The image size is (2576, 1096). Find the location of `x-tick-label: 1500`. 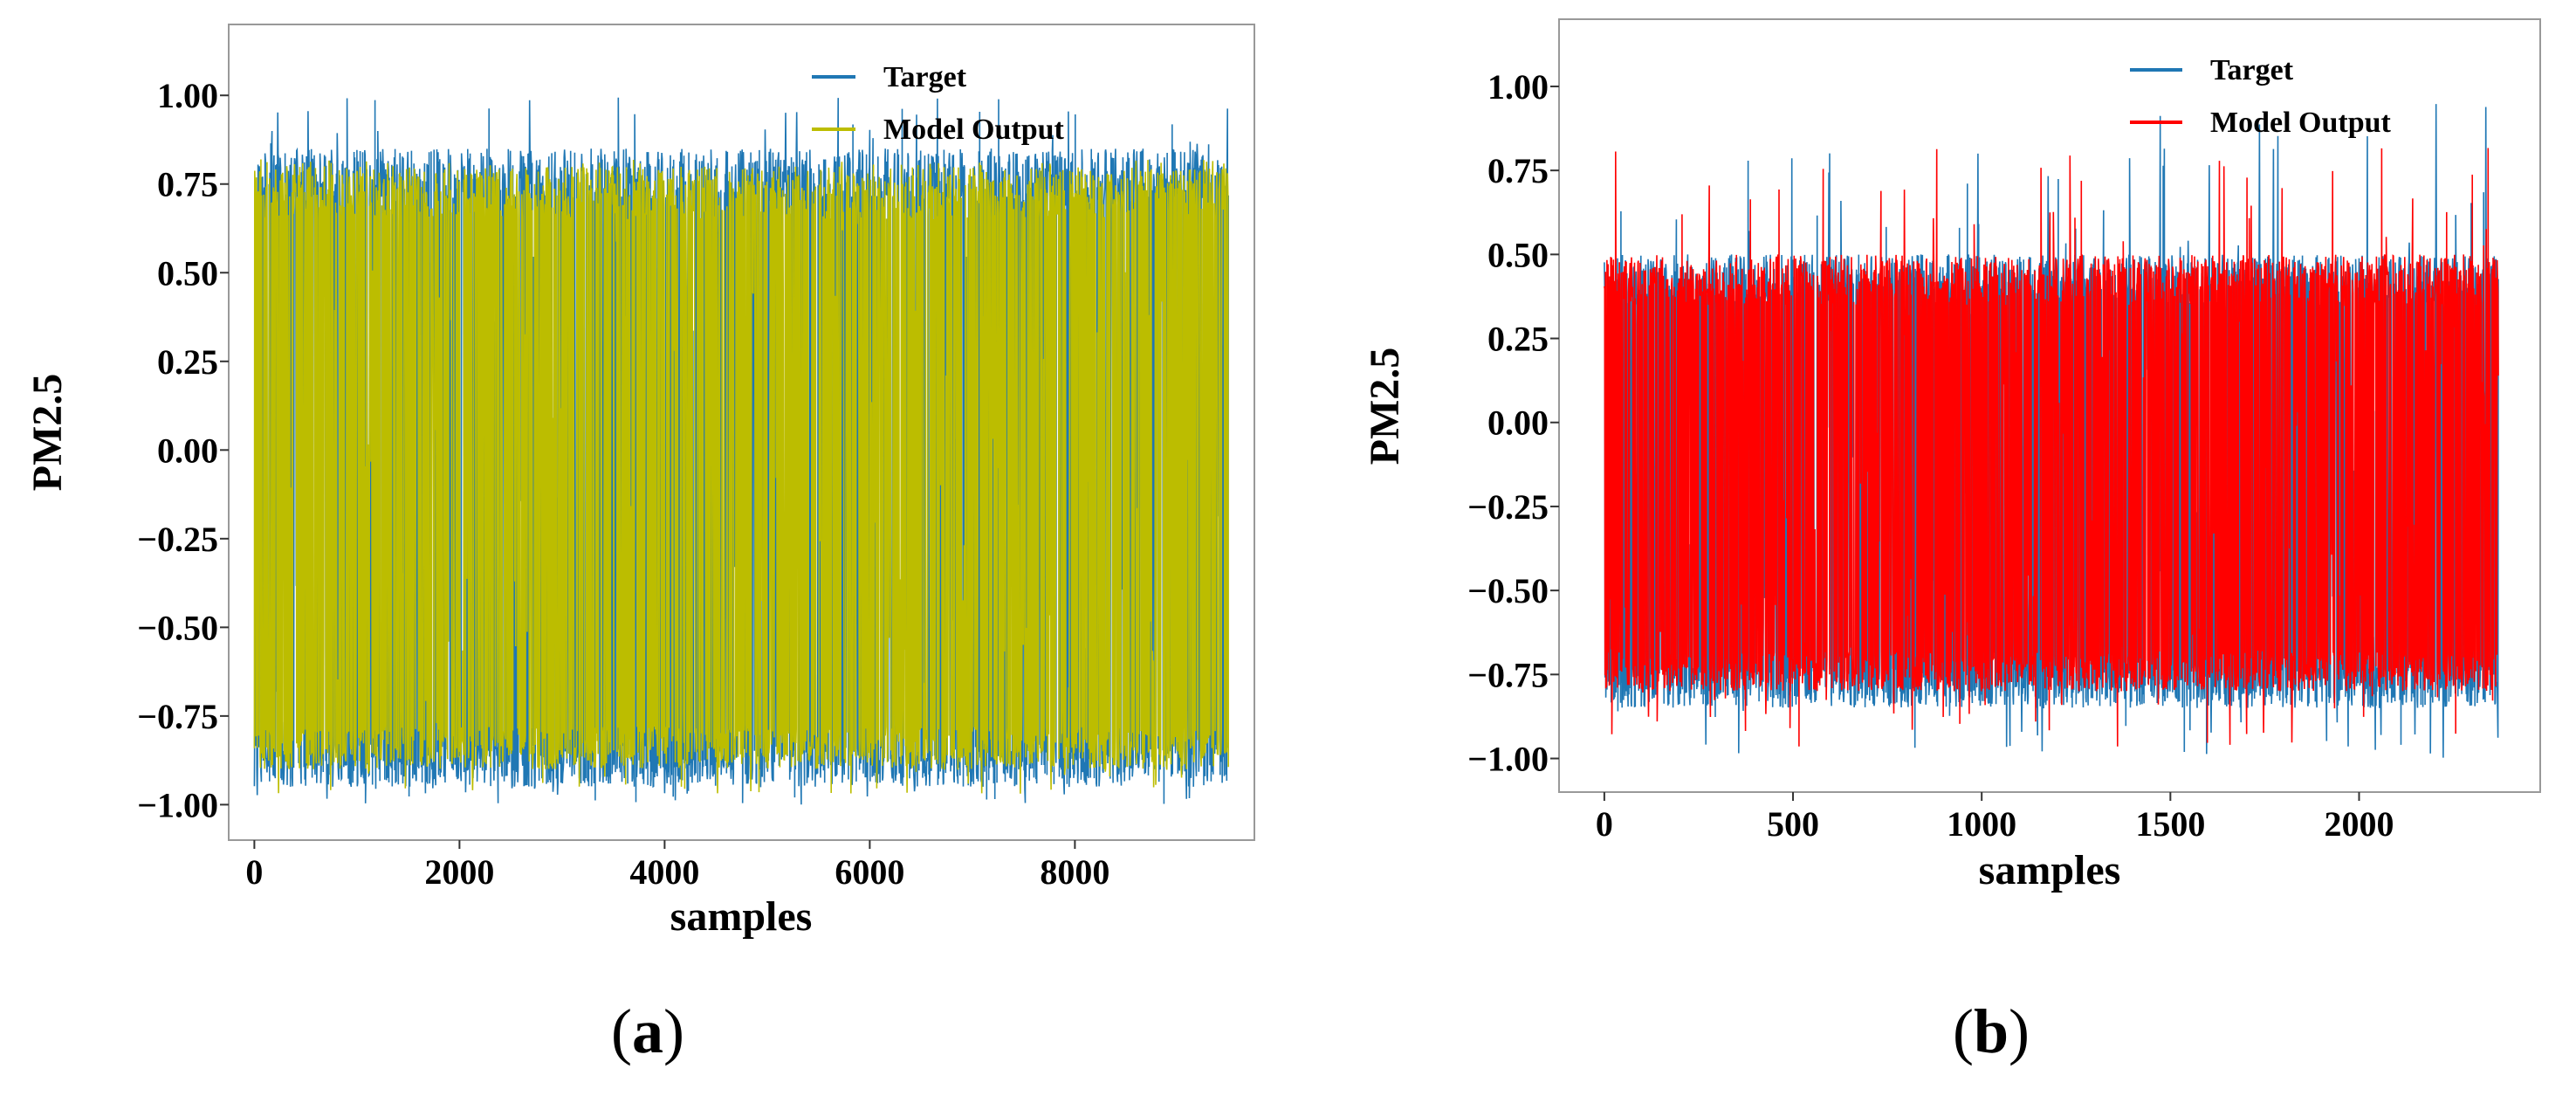

x-tick-label: 1500 is located at coordinates (2170, 824).